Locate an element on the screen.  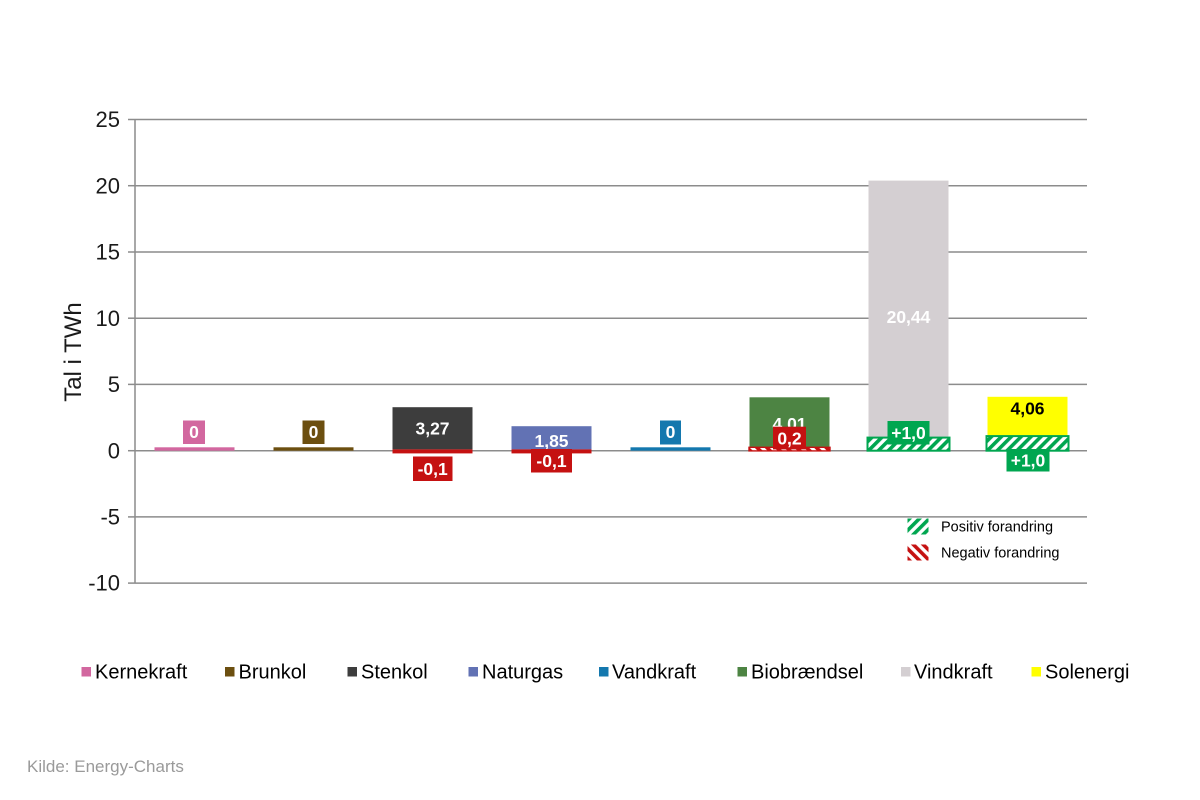
svg-text: 4,06 is located at coordinates (1027, 409).